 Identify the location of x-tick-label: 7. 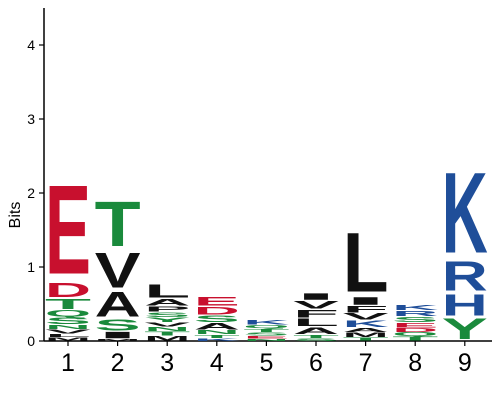
(366, 363).